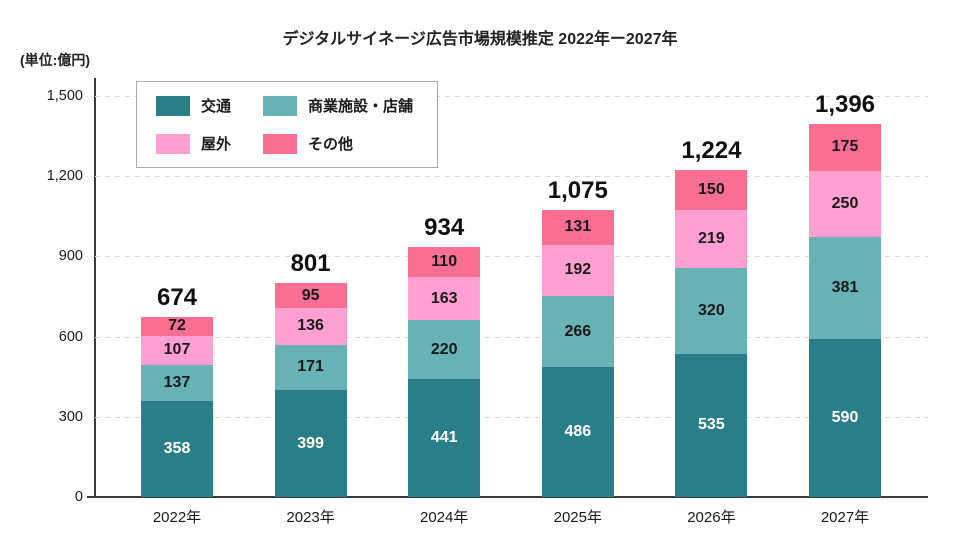 The height and width of the screenshot is (541, 960). I want to click on bar-total-label: 1,075, so click(577, 190).